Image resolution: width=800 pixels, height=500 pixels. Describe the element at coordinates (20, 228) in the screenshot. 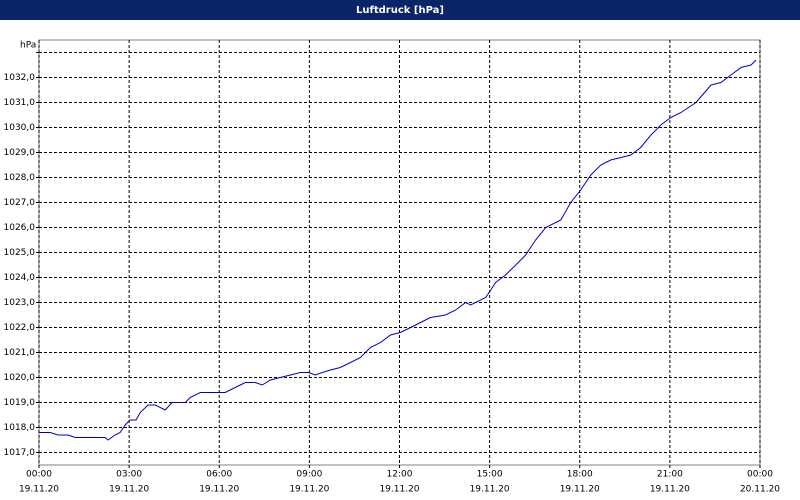

I see `y-tick-label: 1026,0` at that location.